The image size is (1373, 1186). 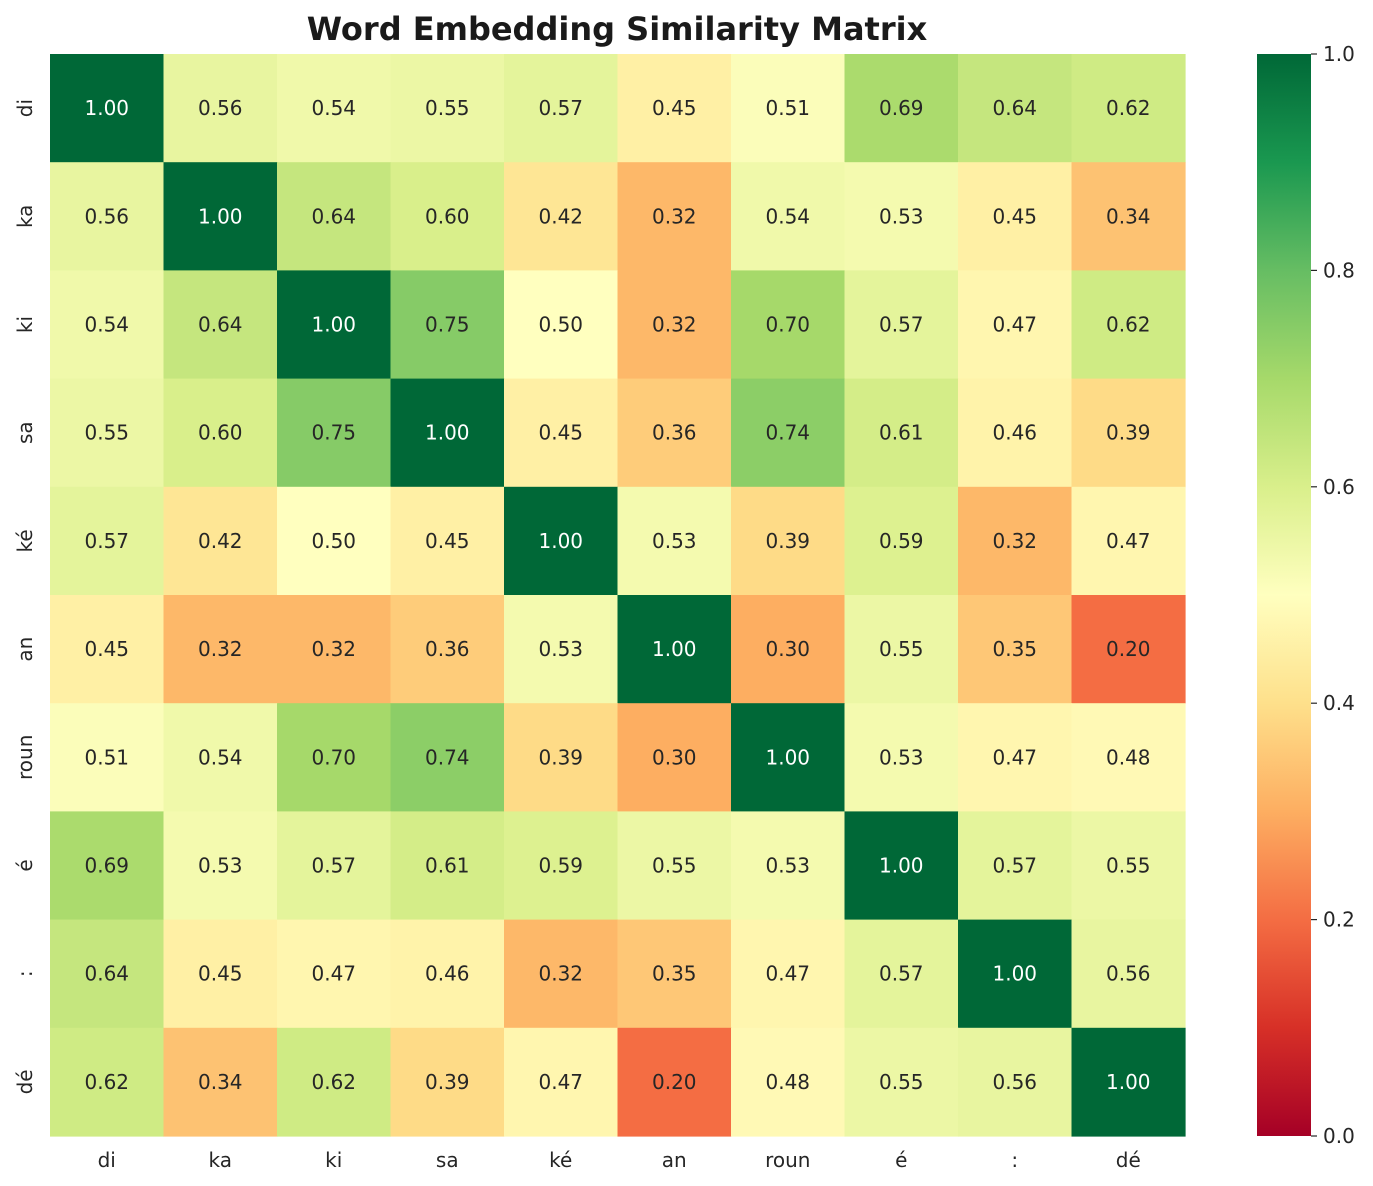 What do you see at coordinates (787, 649) in the screenshot?
I see `cell-value-label: 0.30` at bounding box center [787, 649].